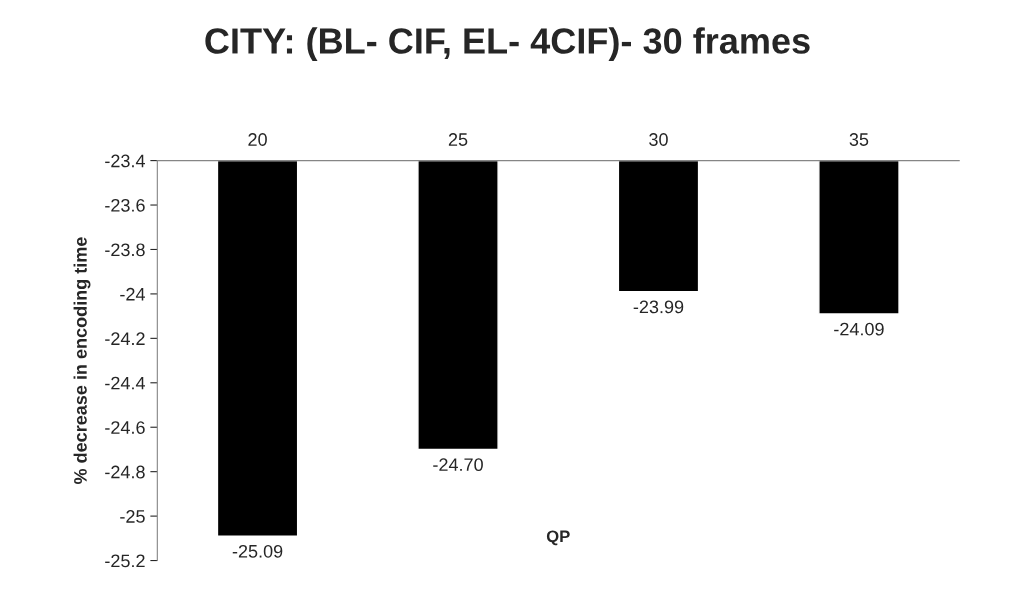 The width and height of the screenshot is (1015, 606). I want to click on x-tick-label: 25, so click(458, 139).